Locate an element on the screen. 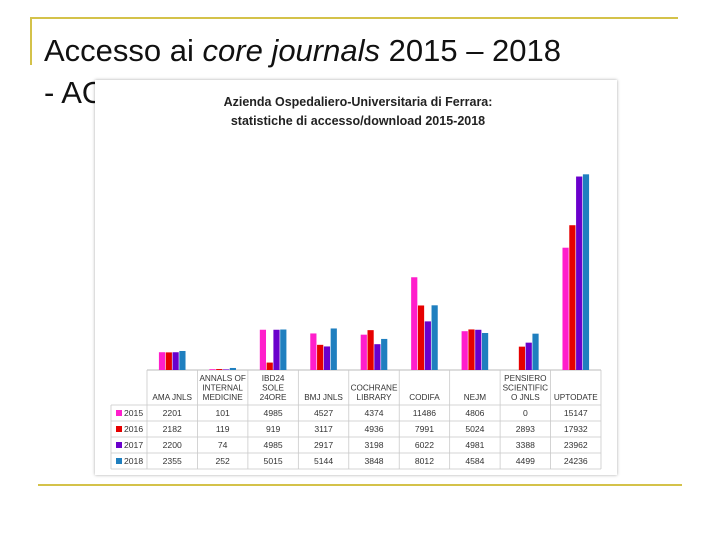 This screenshot has width=720, height=540. data-value-label: 23962 is located at coordinates (576, 445).